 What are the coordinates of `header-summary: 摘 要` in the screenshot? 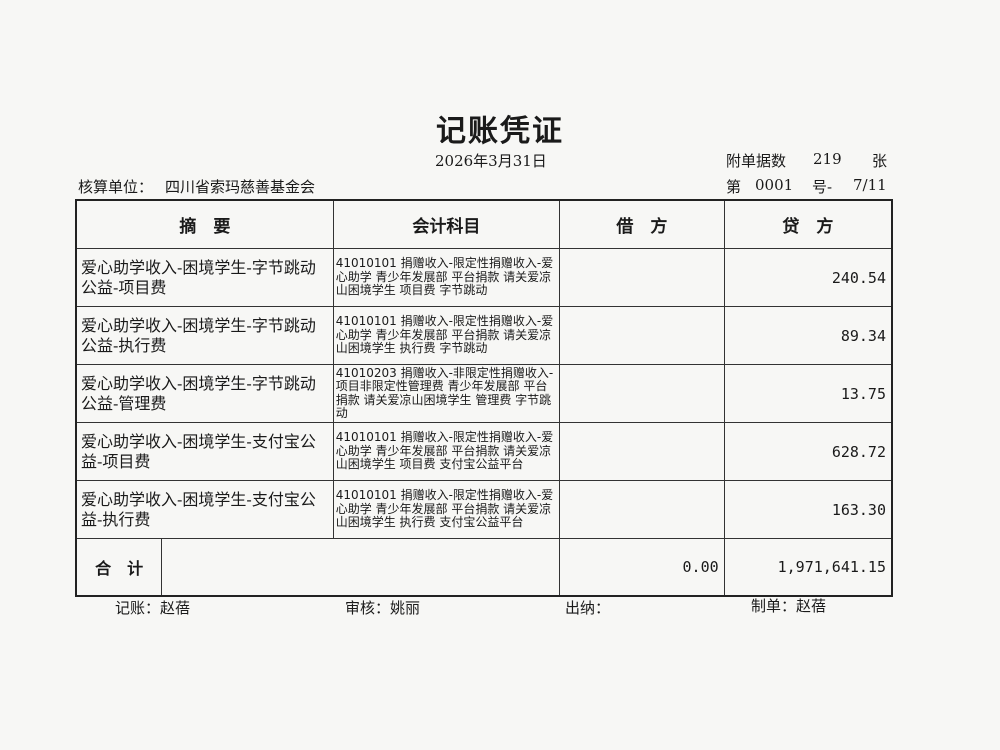 It's located at (204, 224).